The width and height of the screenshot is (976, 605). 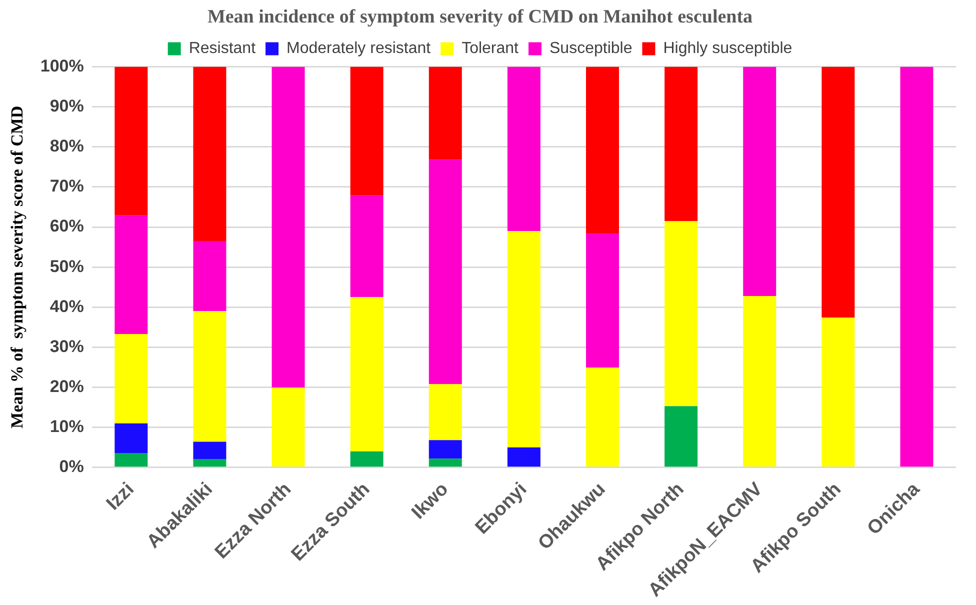 What do you see at coordinates (71, 466) in the screenshot?
I see `y-tick-label: 0%` at bounding box center [71, 466].